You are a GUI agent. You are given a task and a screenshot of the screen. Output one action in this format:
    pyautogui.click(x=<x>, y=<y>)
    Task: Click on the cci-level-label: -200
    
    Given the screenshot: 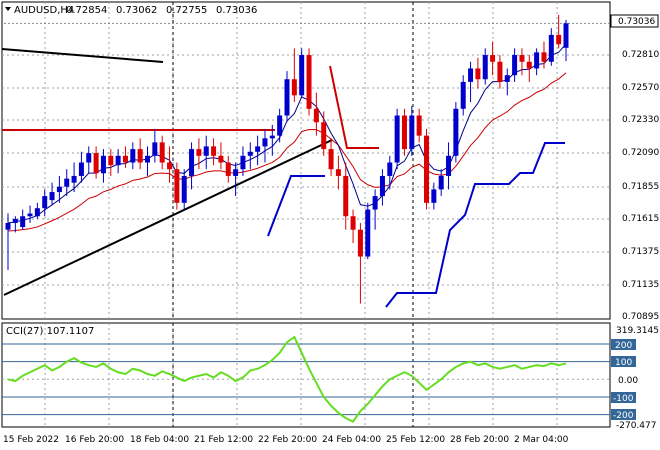 What is the action you would take?
    pyautogui.click(x=623, y=416)
    